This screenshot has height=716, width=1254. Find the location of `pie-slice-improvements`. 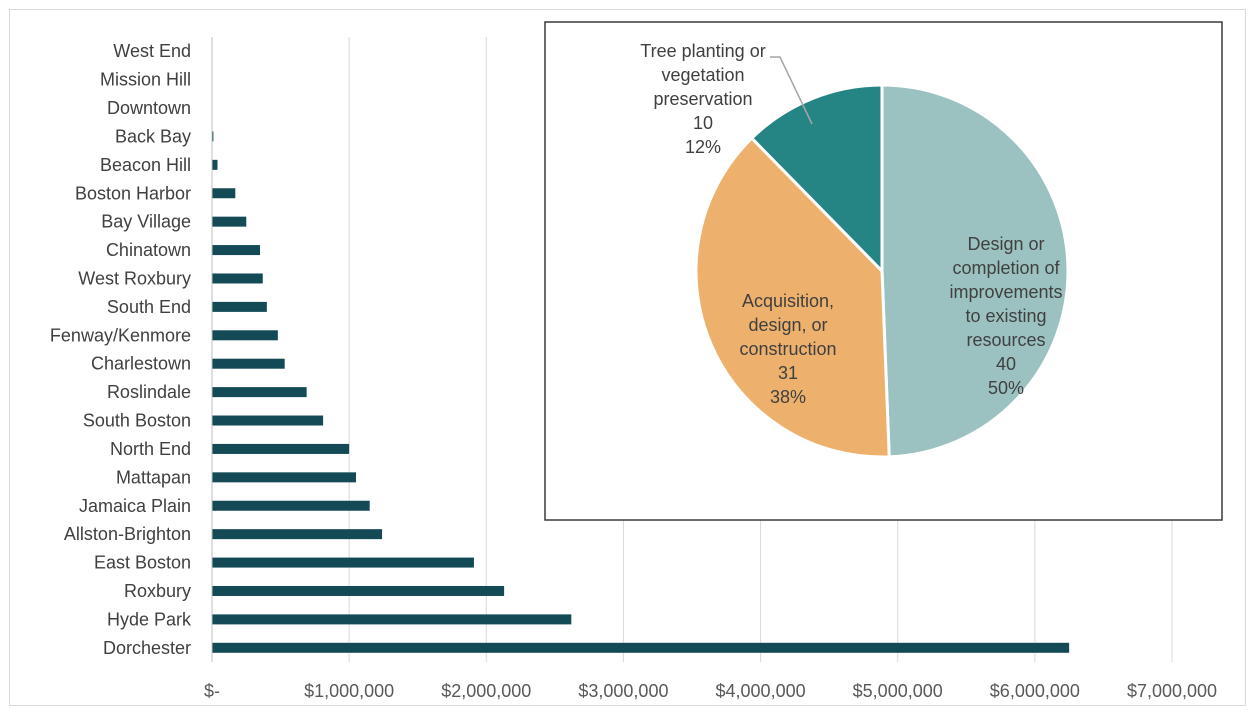

pie-slice-improvements is located at coordinates (975, 271).